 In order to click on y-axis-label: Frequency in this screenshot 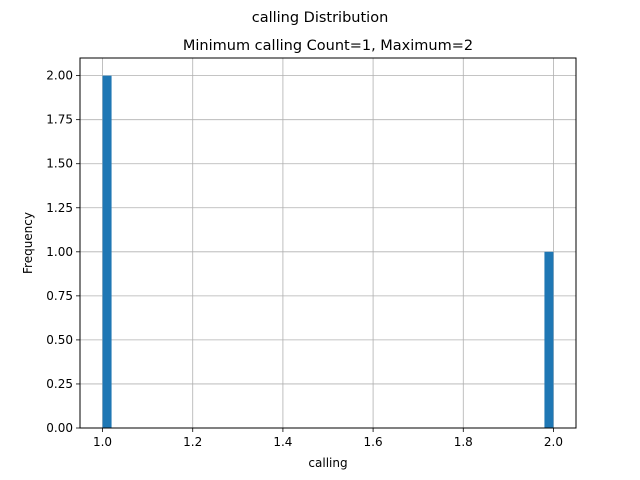, I will do `click(28, 243)`.